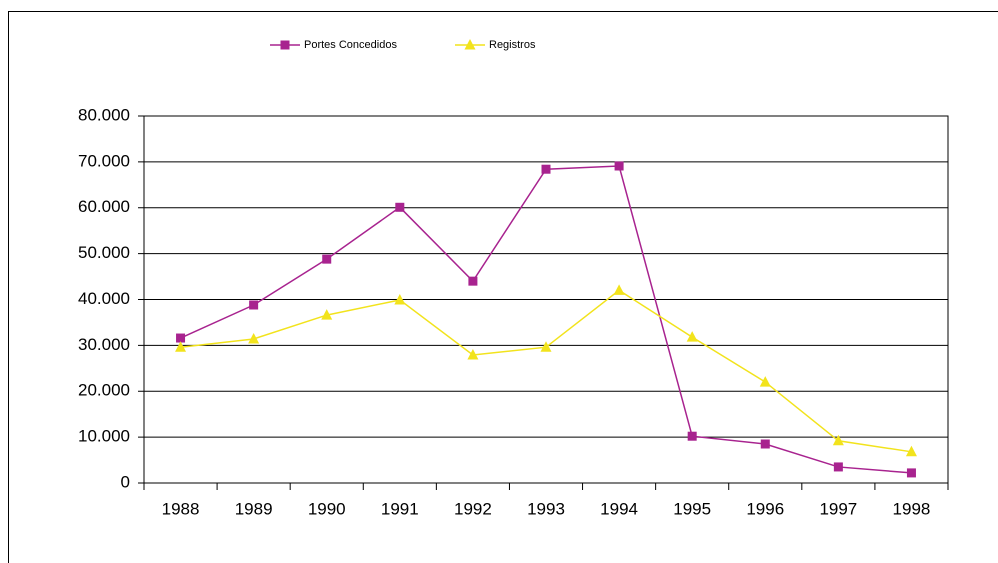  I want to click on x-tick-label: 1989, so click(254, 508).